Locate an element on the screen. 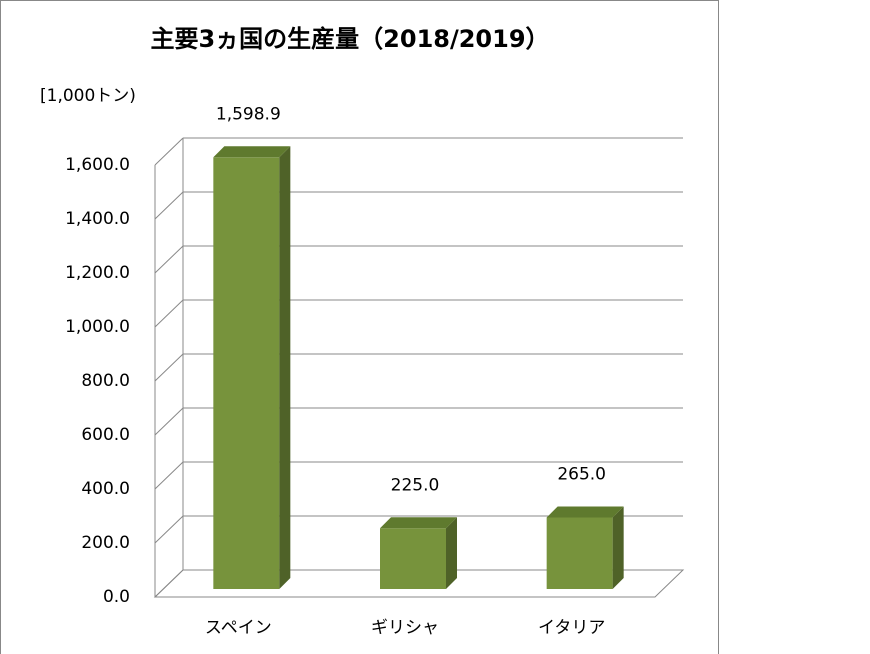 This screenshot has height=654, width=870. x-tick-label: スペイン is located at coordinates (238, 628).